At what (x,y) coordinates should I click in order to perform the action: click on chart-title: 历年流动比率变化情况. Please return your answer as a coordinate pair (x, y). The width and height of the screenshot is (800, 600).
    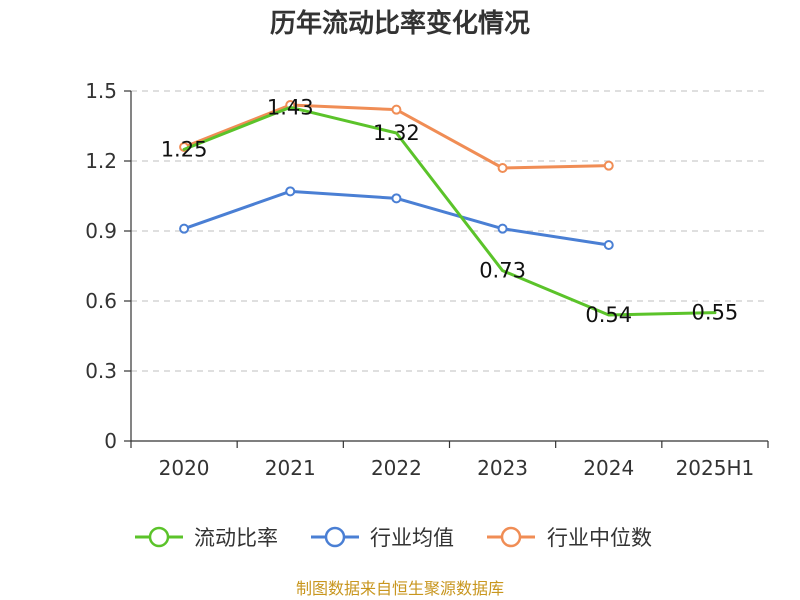
    Looking at the image, I should click on (400, 23).